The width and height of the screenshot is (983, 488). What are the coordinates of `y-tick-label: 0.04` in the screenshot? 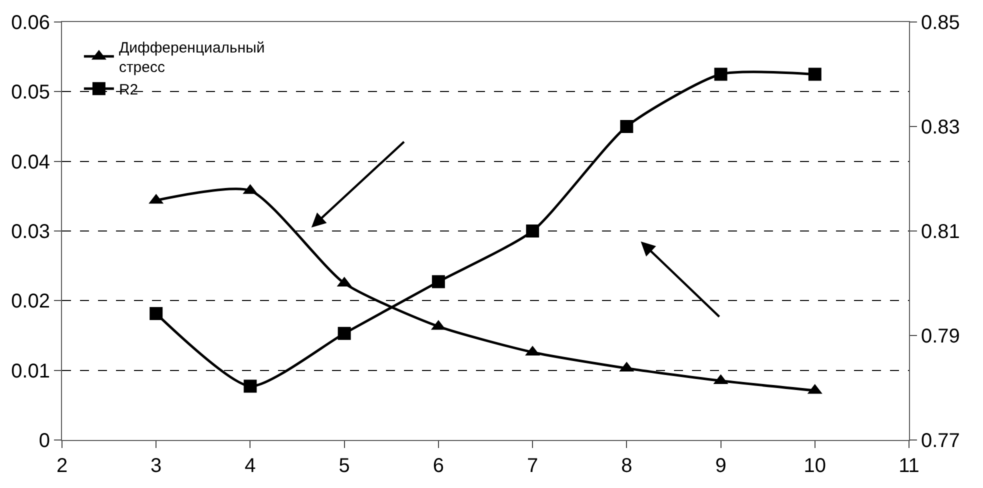 It's located at (30, 162).